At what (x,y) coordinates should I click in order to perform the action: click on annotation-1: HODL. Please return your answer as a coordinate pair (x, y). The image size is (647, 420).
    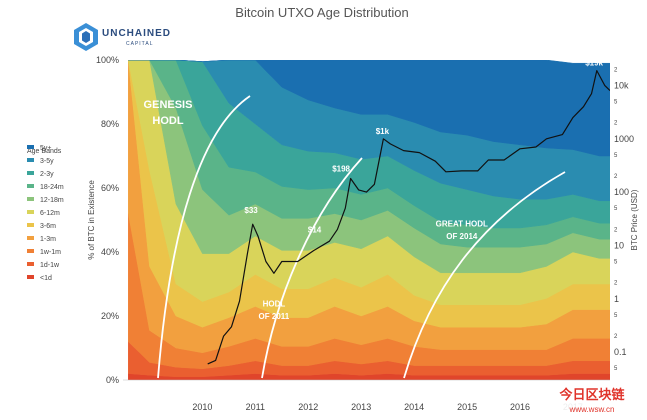
    Looking at the image, I should click on (167, 121).